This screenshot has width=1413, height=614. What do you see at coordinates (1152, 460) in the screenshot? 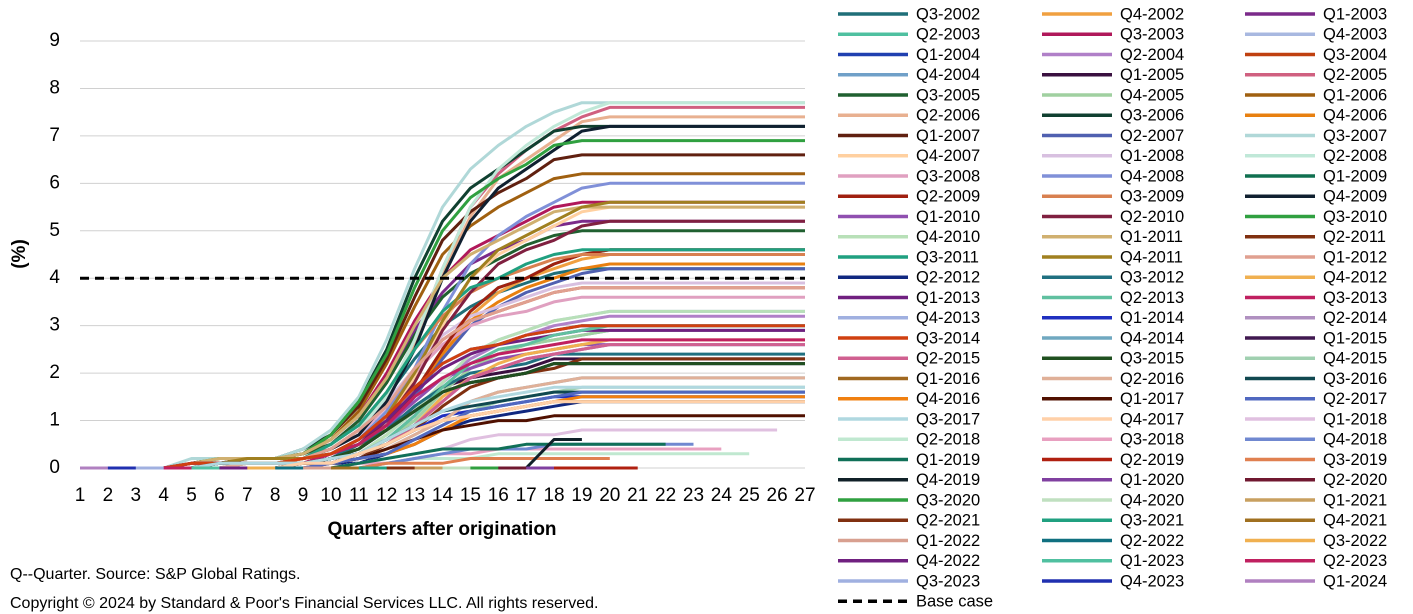
I see `legend-label: Q2-2019` at bounding box center [1152, 460].